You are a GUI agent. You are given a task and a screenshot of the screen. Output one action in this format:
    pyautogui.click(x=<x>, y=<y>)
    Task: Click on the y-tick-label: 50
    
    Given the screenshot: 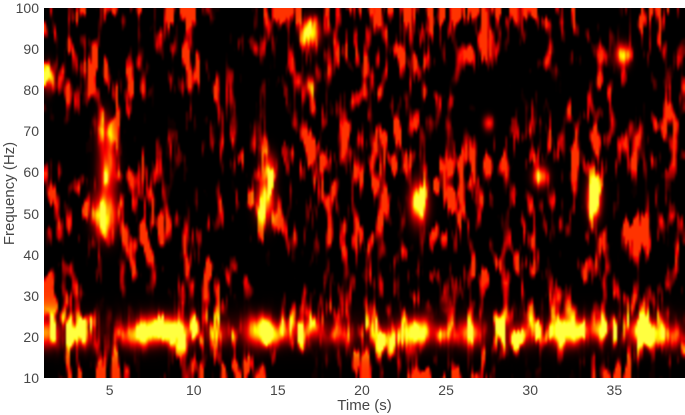 What is the action you would take?
    pyautogui.click(x=31, y=213)
    